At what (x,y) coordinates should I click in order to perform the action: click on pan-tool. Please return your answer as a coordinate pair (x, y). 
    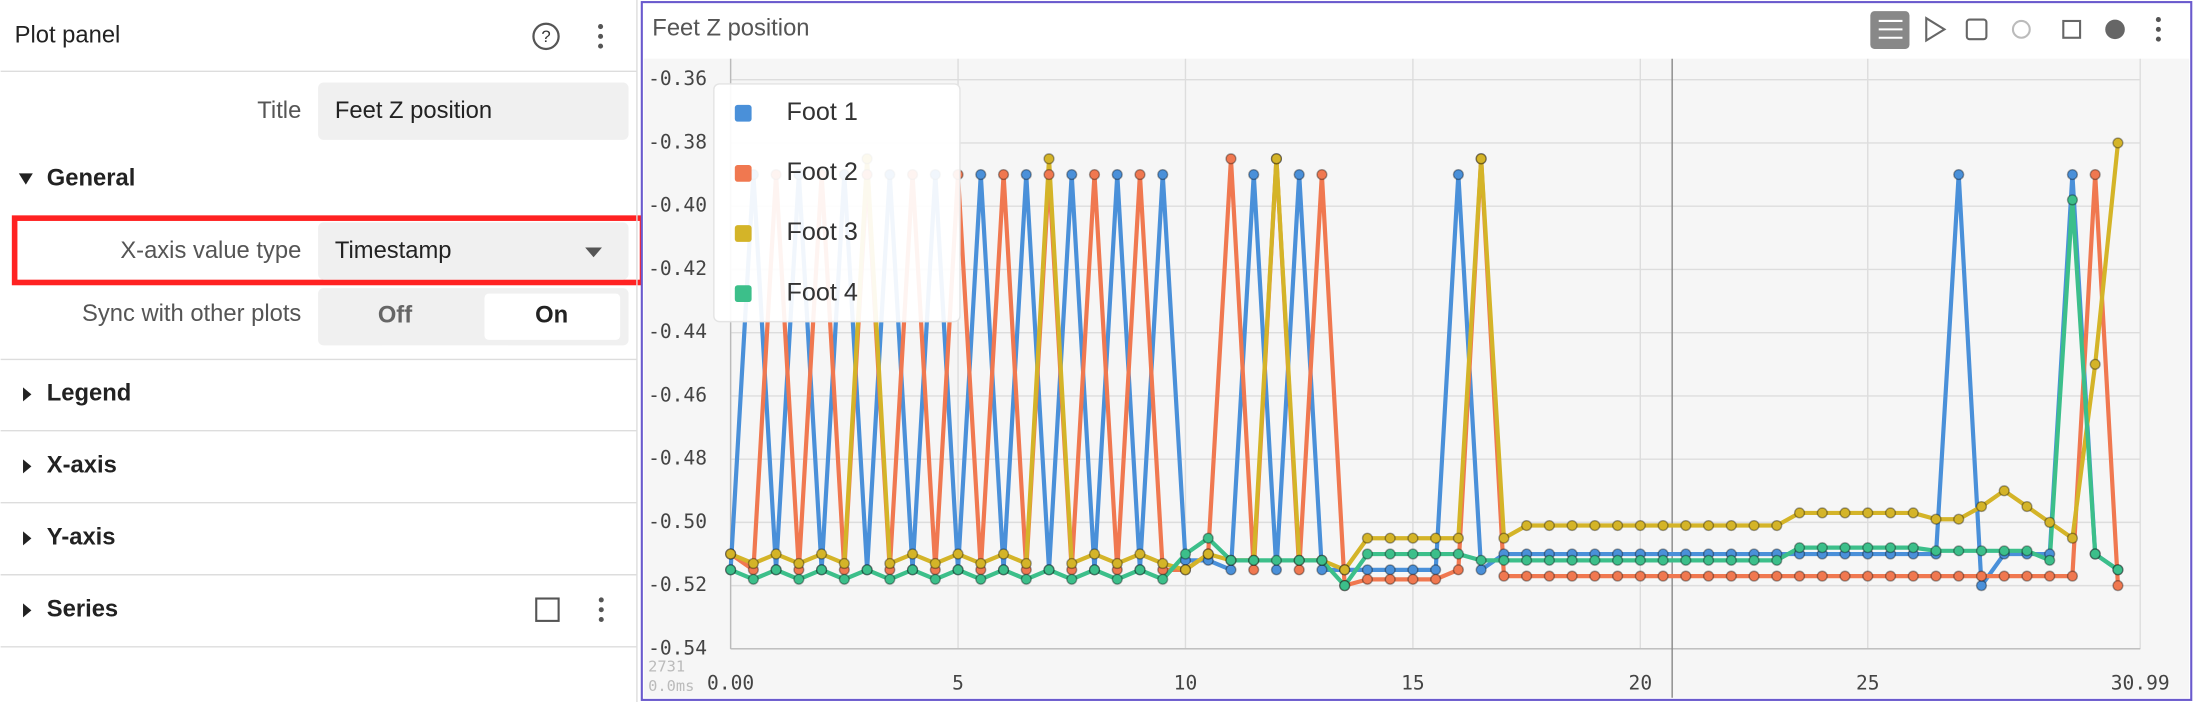
    Looking at the image, I should click on (2021, 29).